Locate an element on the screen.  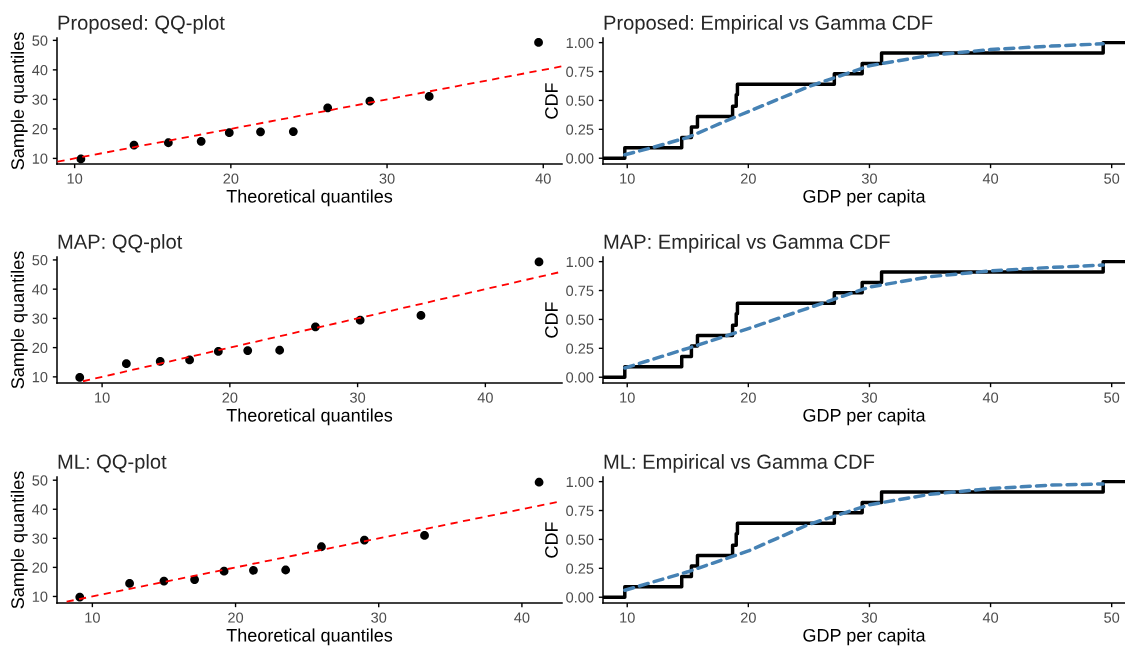
chart-title: Proposed: Empirical vs Gamma CDF is located at coordinates (768, 24).